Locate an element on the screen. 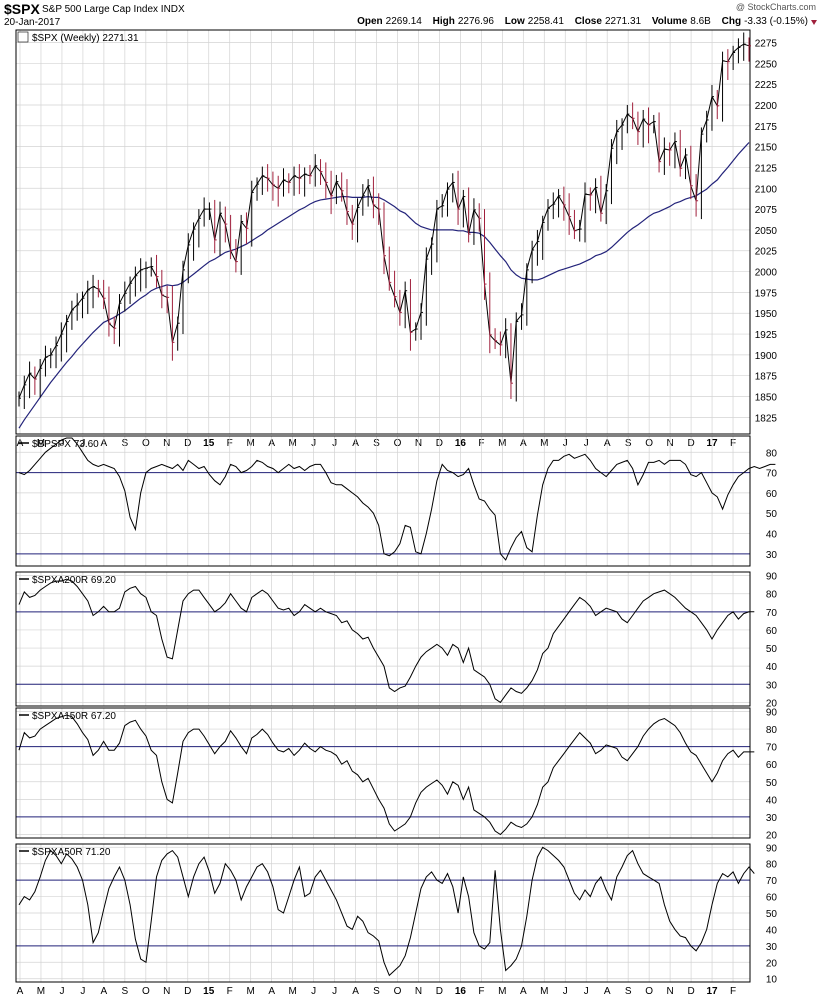 This screenshot has height=1000, width=820. panel-label: $SPXA150R 67.20 is located at coordinates (74, 716).